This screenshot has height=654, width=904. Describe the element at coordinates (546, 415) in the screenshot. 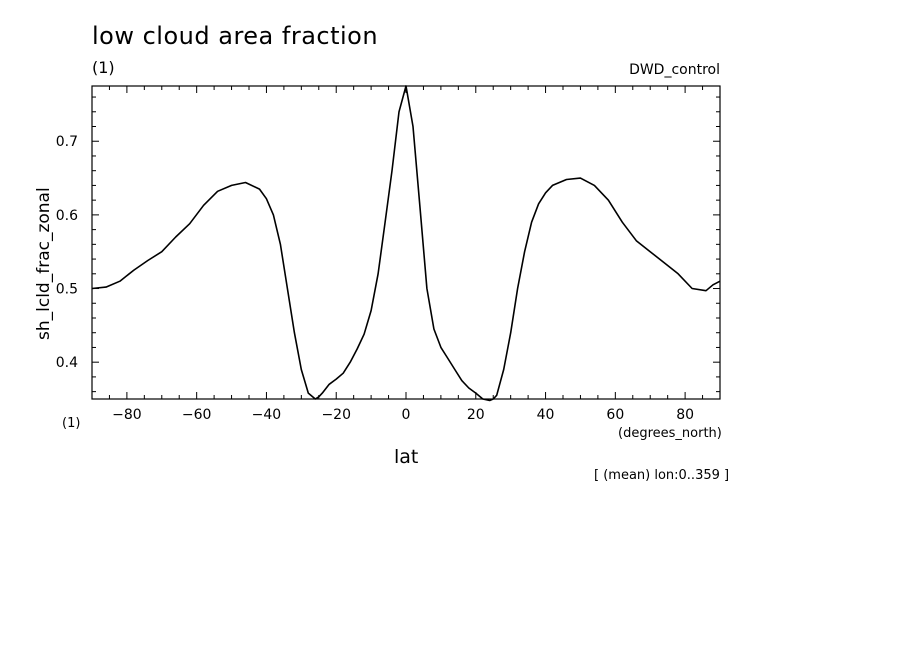

I see `x-tick-label: 40` at that location.